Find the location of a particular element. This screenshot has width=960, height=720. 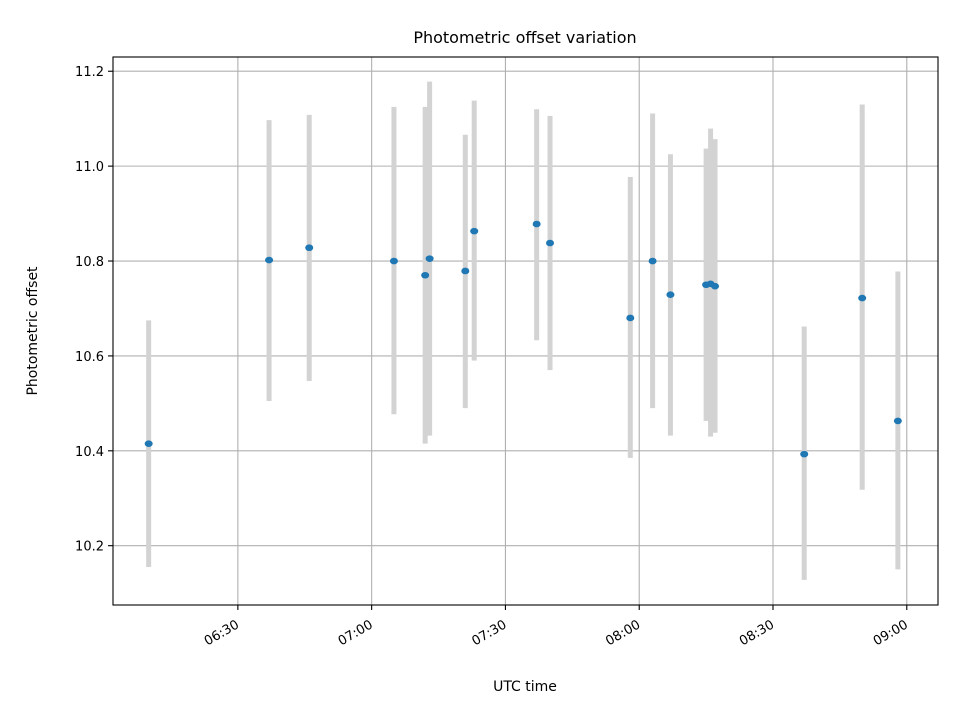

y-axis: 10.2 10.4 10.6 10.8 11.0 11.2 is located at coordinates (94, 310).